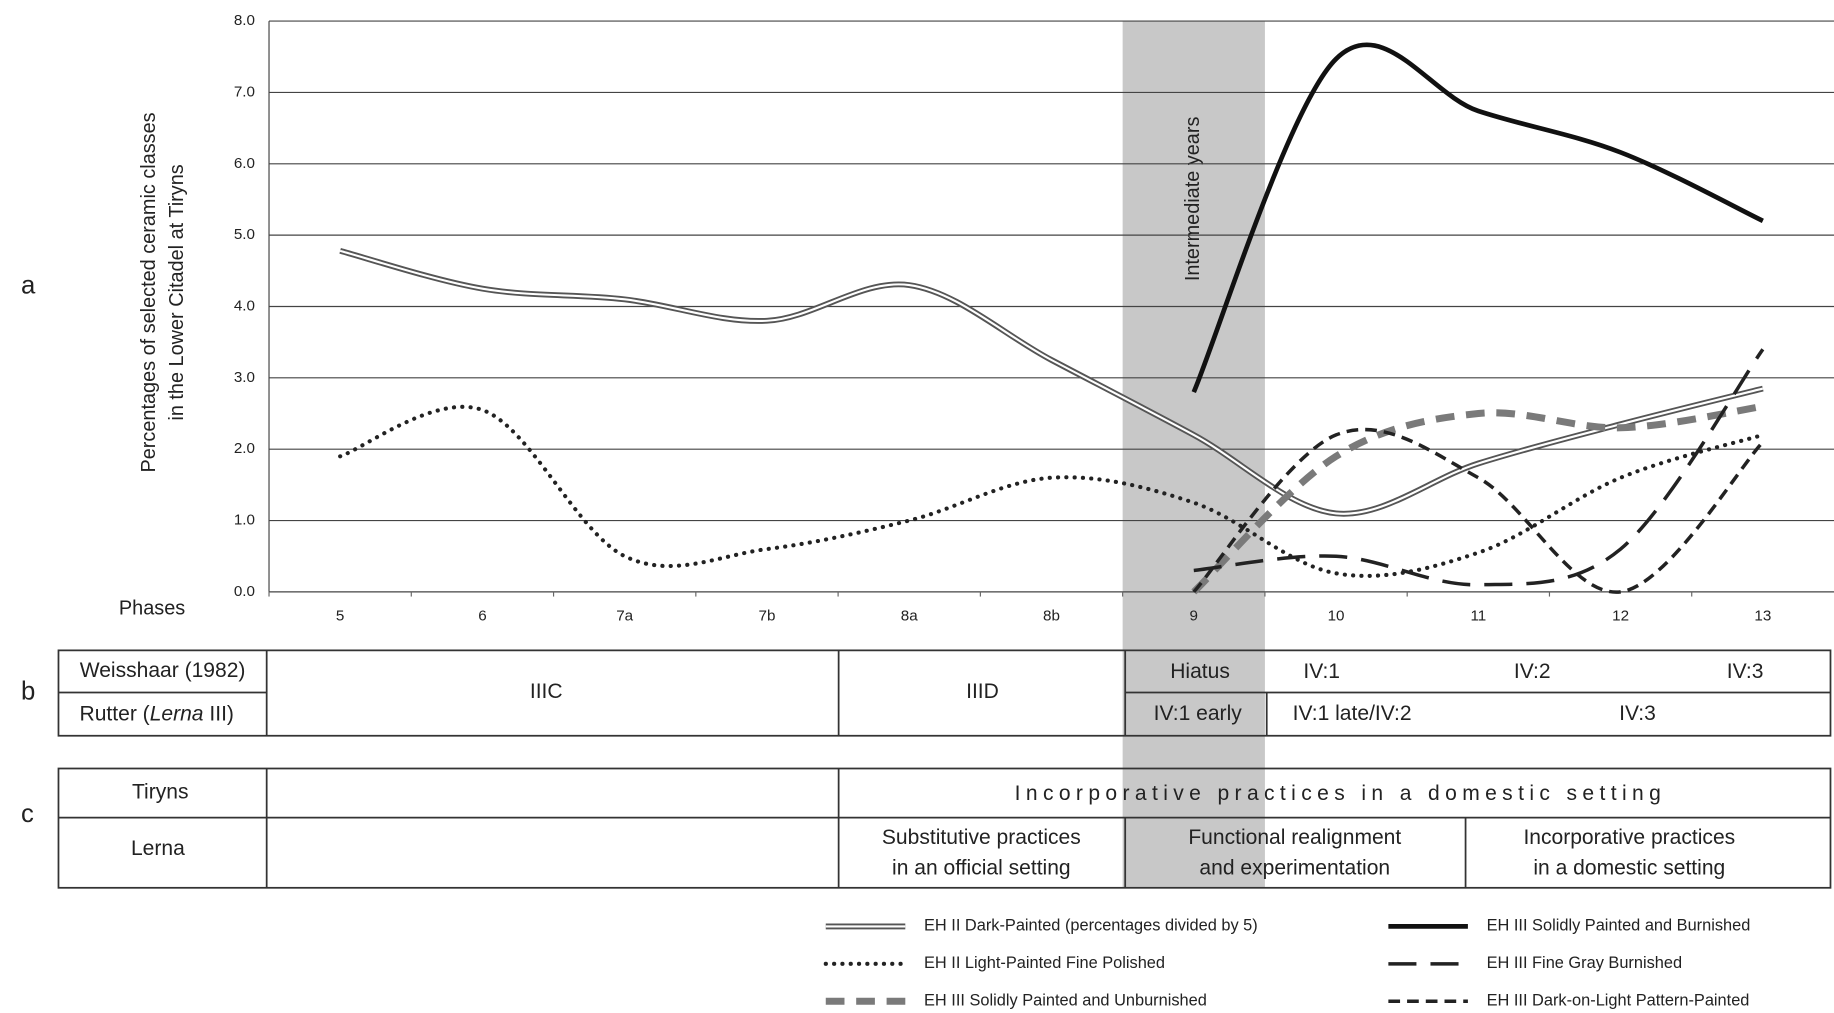 The image size is (1834, 1013). I want to click on x-tick-label: 8a, so click(909, 615).